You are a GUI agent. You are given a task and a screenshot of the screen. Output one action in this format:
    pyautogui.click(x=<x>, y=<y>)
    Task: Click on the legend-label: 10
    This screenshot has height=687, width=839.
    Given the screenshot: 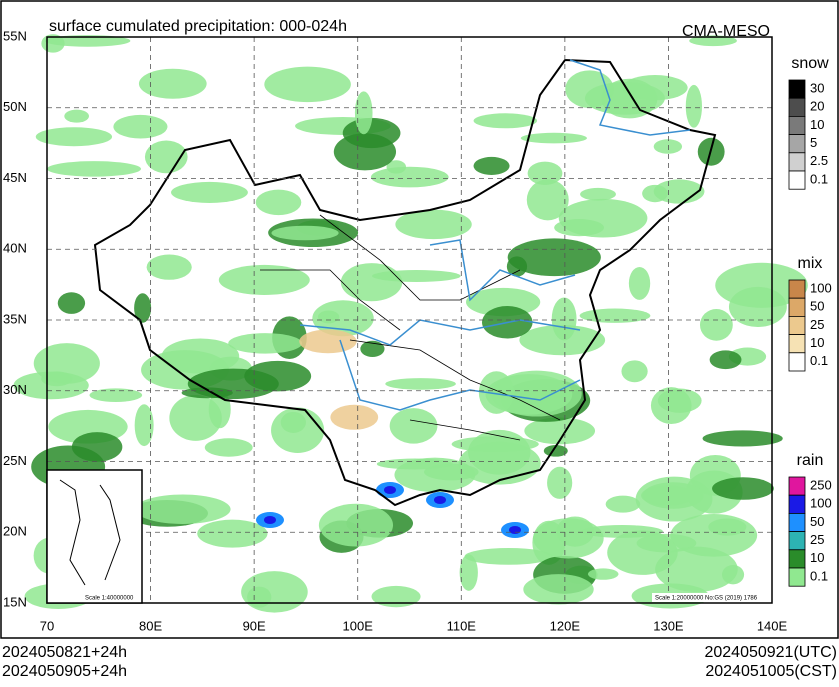 What is the action you would take?
    pyautogui.click(x=817, y=342)
    